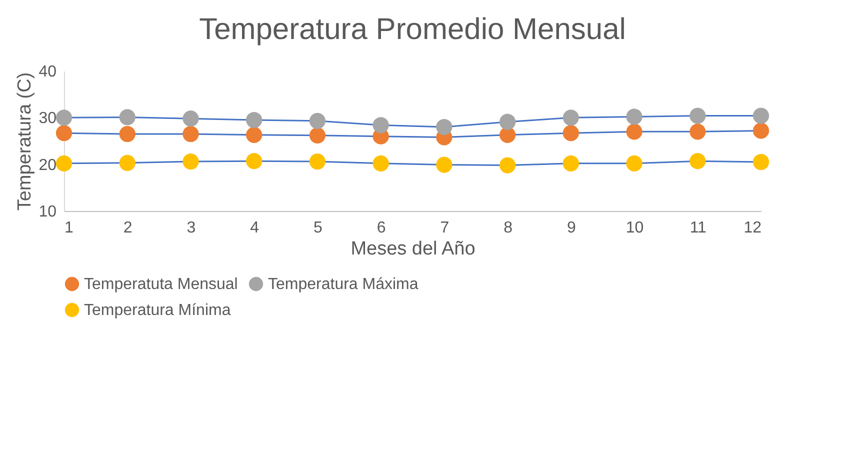 The width and height of the screenshot is (855, 467). I want to click on chart-title: Temperatura Promedio Mensual, so click(412, 29).